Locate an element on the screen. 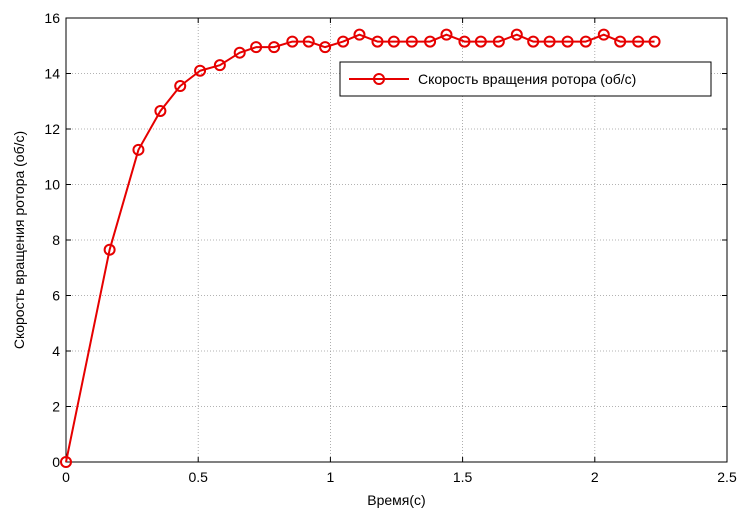 Image resolution: width=740 pixels, height=515 pixels. y-tick-label: 10 is located at coordinates (52, 185).